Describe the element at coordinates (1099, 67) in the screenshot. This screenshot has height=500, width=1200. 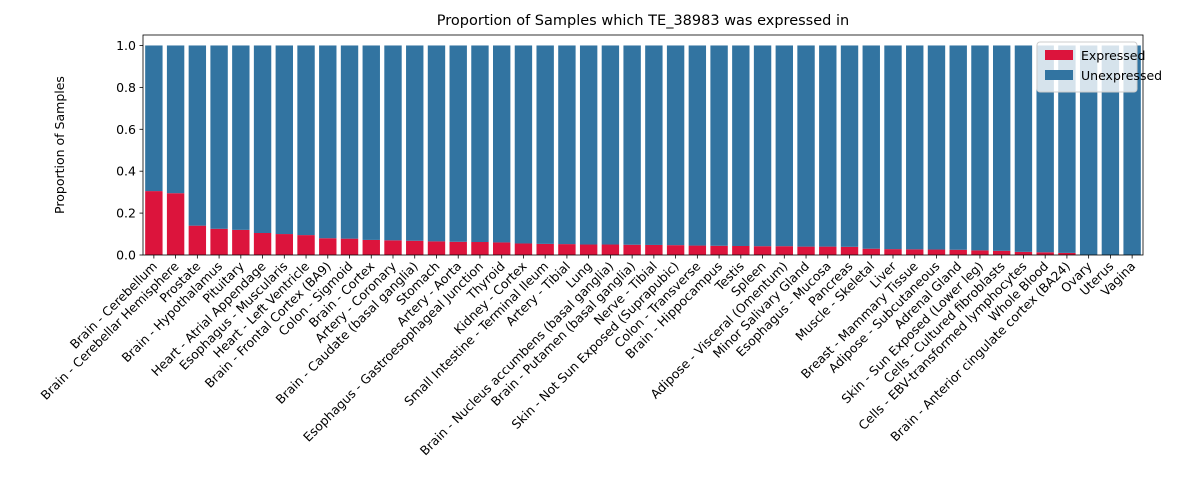
I see `legend: Expressed Unexpressed` at that location.